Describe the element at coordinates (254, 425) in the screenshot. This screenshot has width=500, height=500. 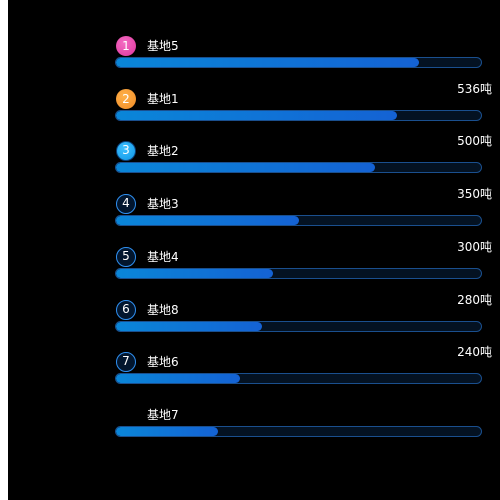
I see `bar-row: 基地7` at that location.